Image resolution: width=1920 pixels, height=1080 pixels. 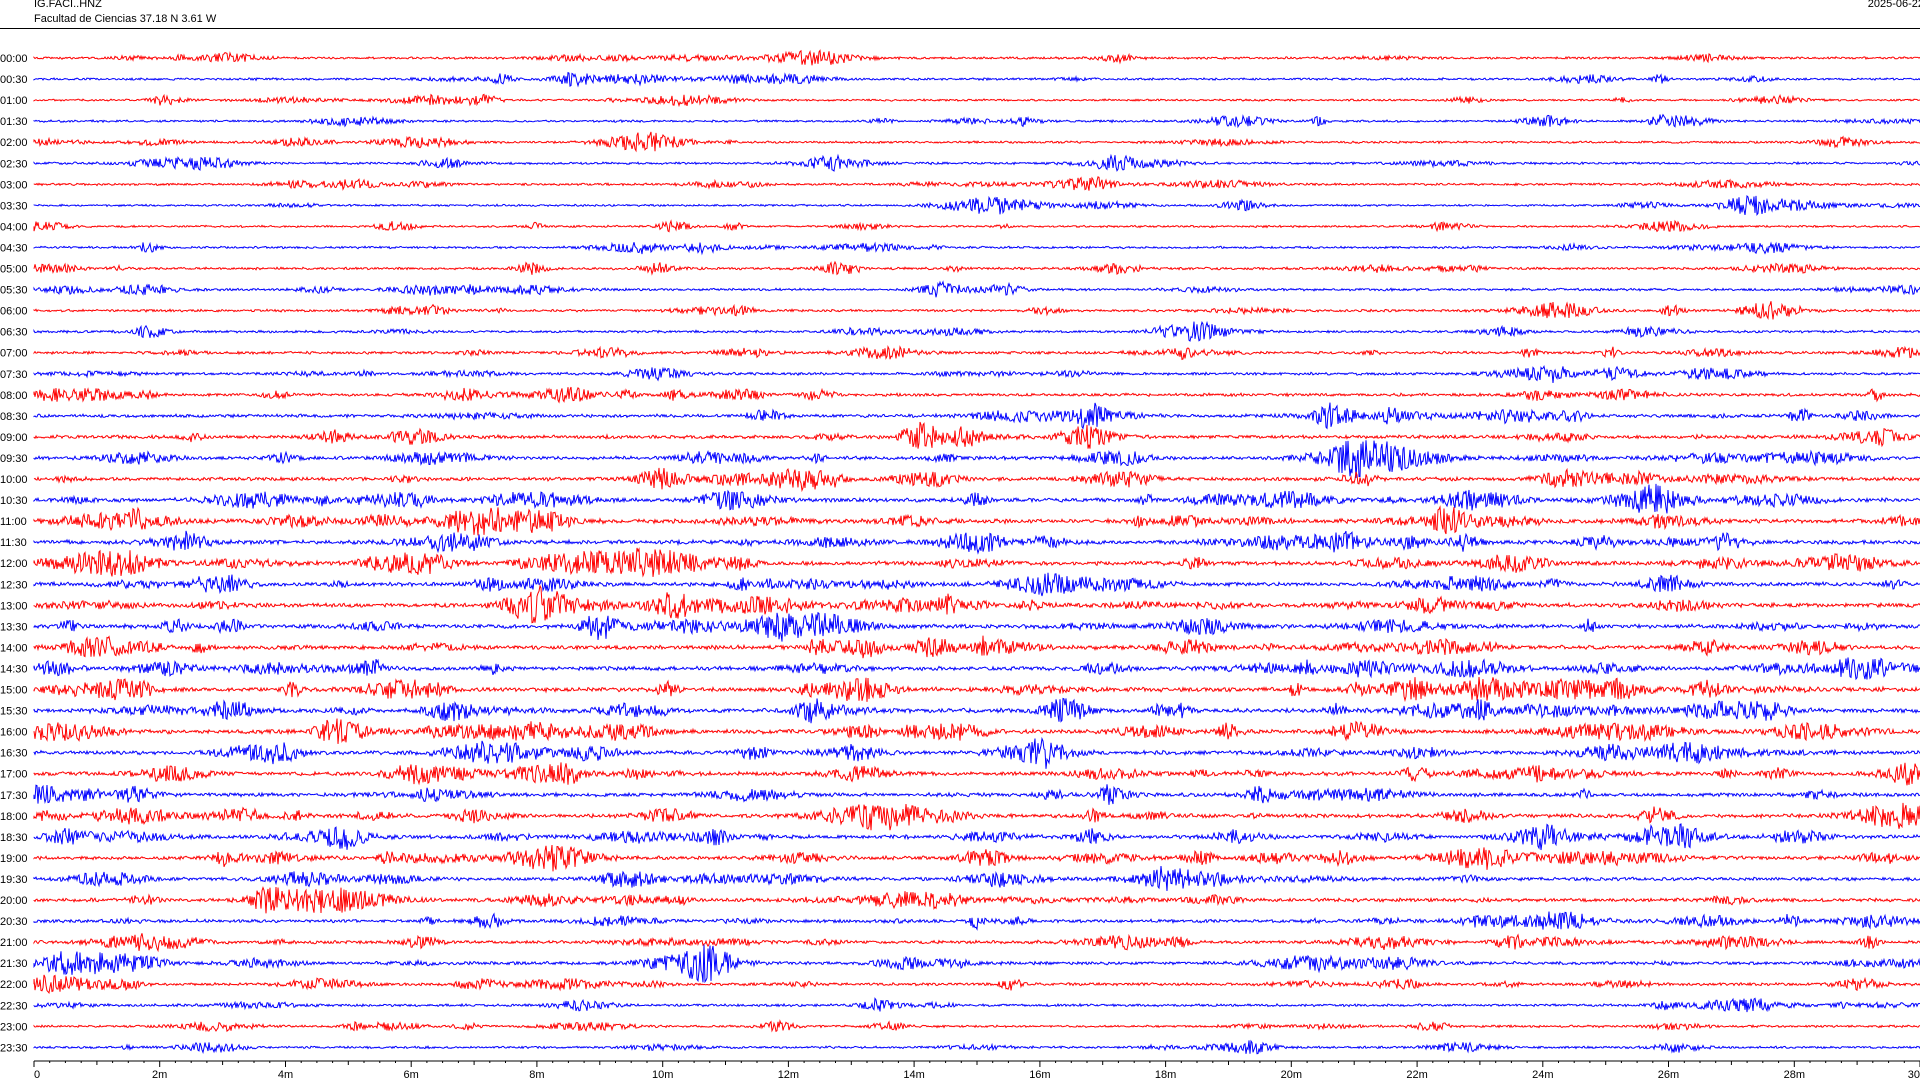 What do you see at coordinates (14, 606) in the screenshot?
I see `row-label: 13:00` at bounding box center [14, 606].